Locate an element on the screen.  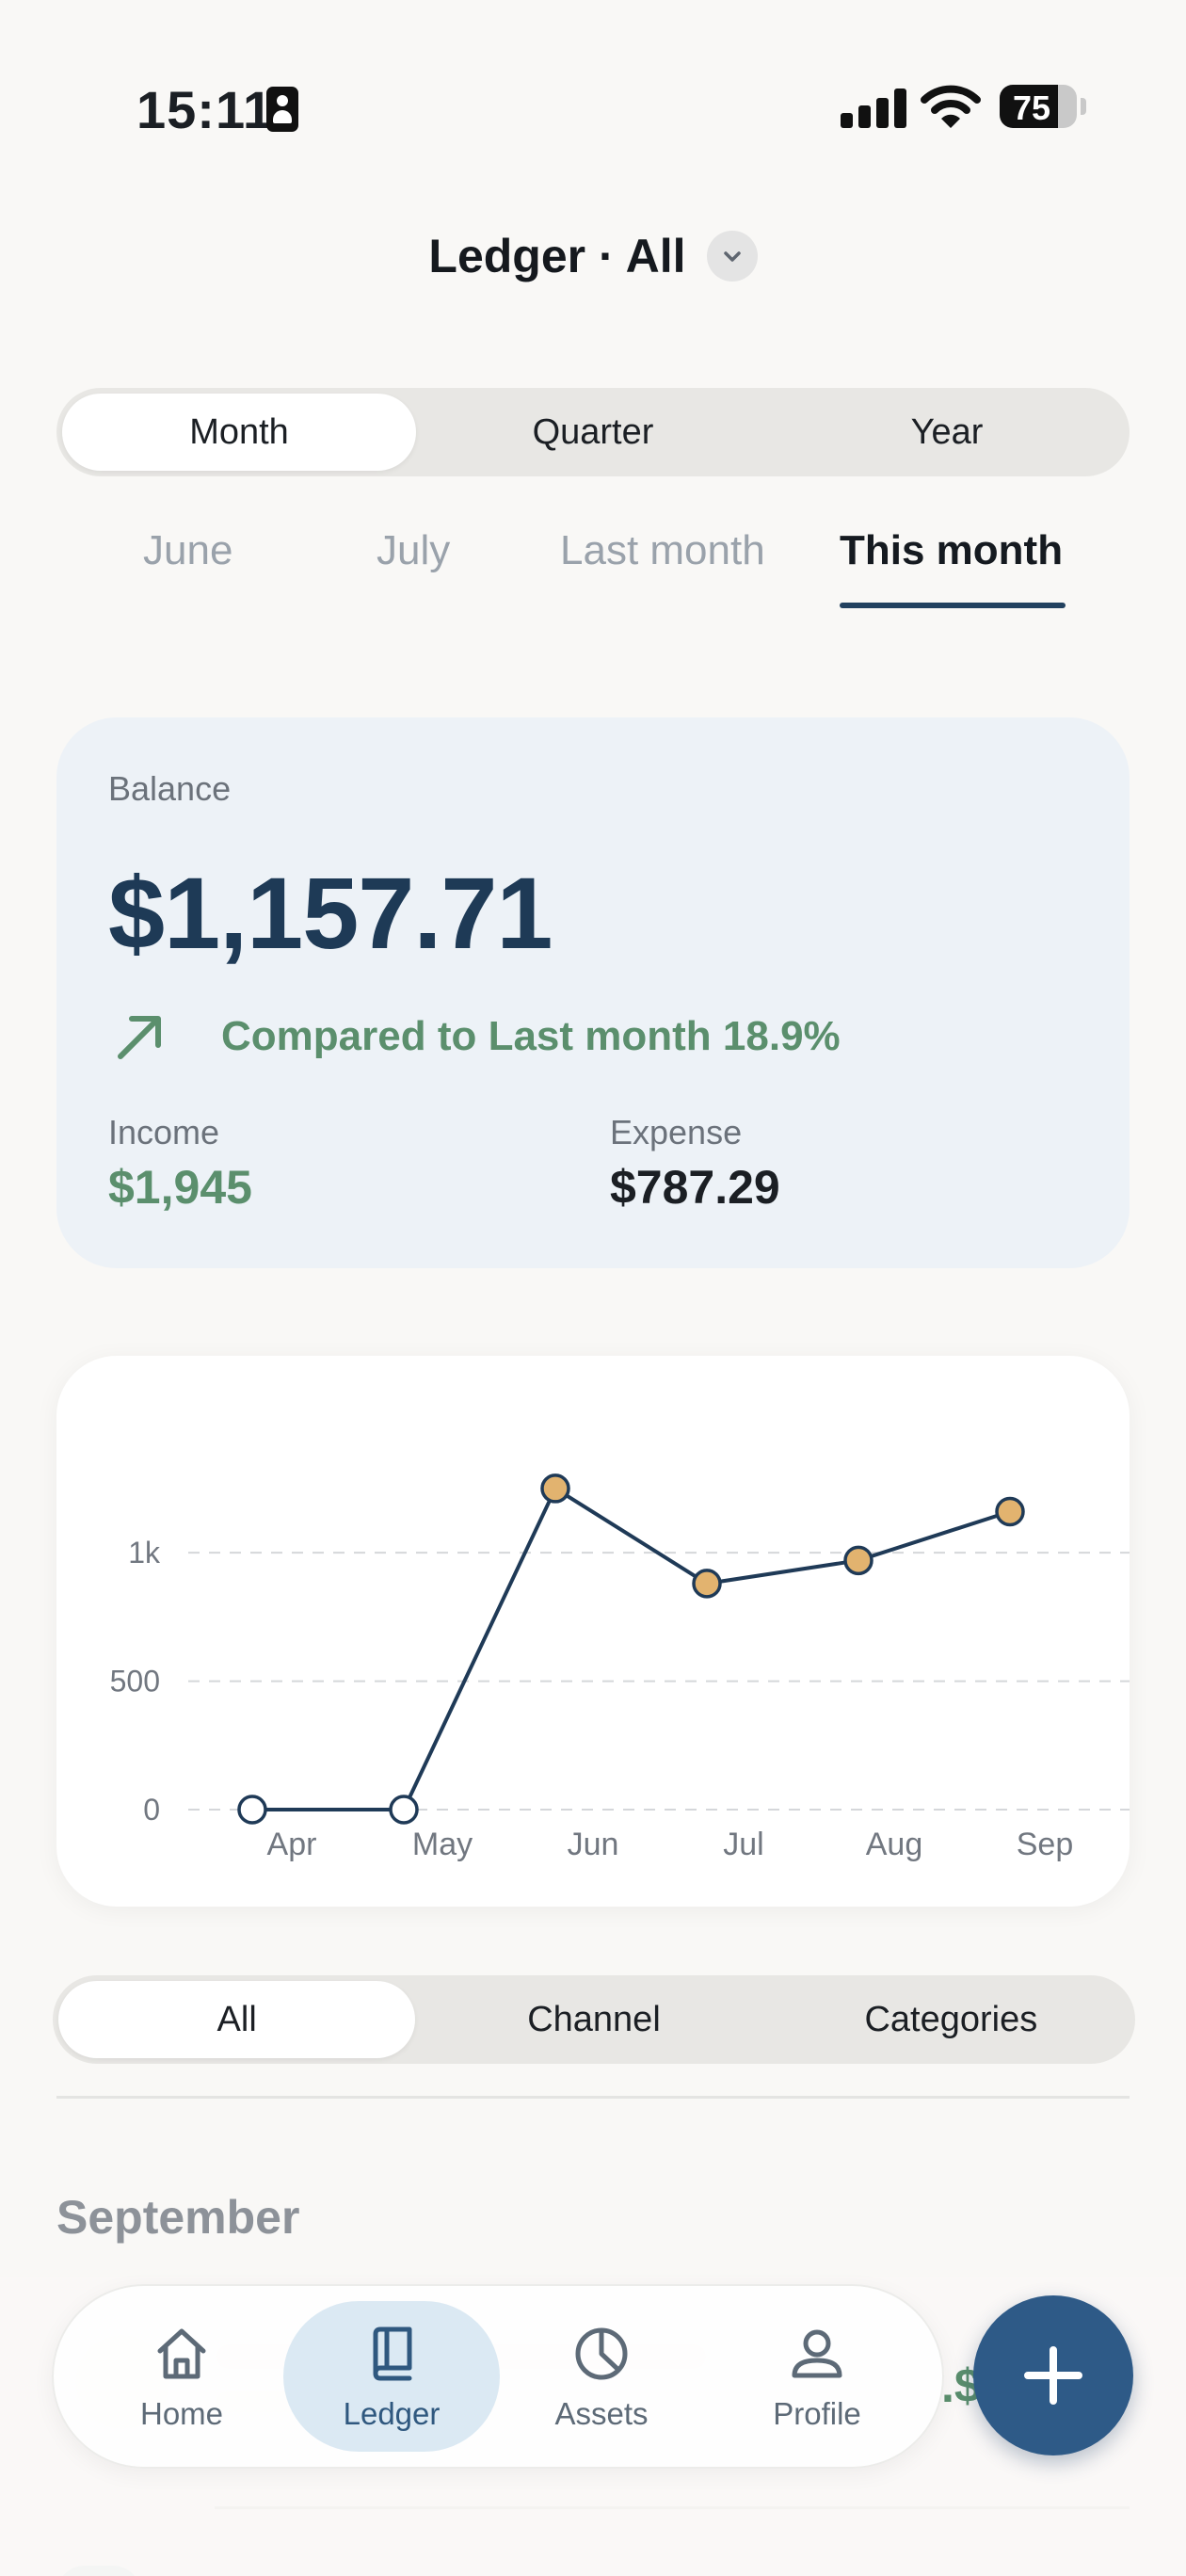
x-tick-label: May is located at coordinates (442, 1844).